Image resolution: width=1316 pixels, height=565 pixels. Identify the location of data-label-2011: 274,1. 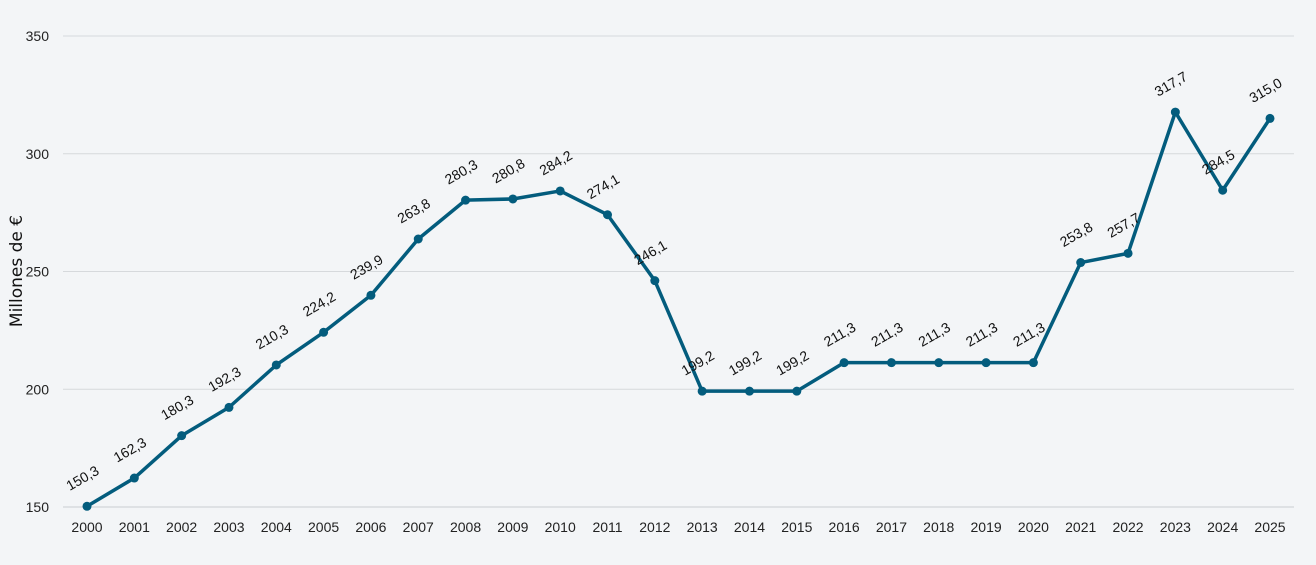
(603, 186).